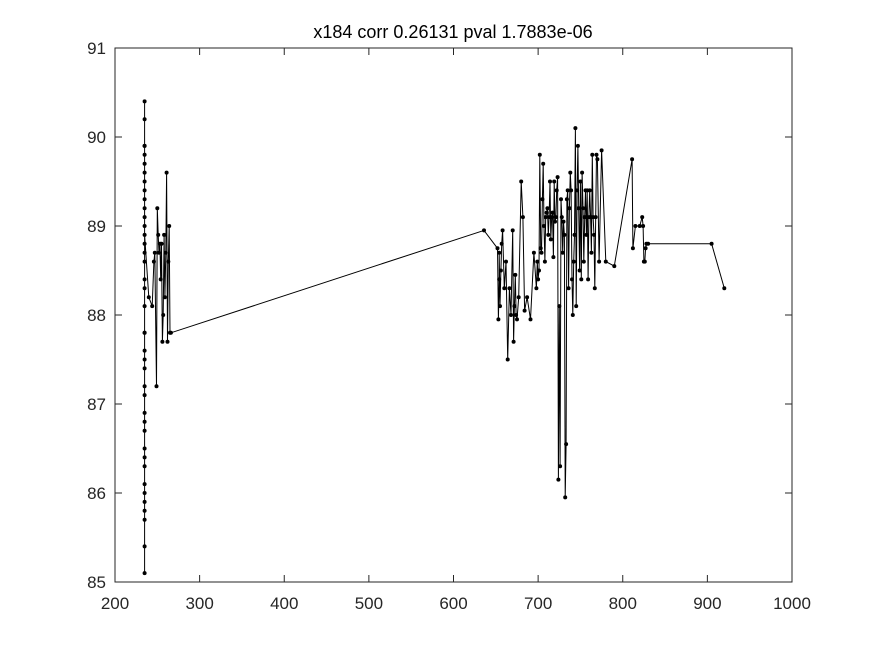 This screenshot has height=656, width=875. Describe the element at coordinates (623, 603) in the screenshot. I see `x-tick-label: 800` at that location.